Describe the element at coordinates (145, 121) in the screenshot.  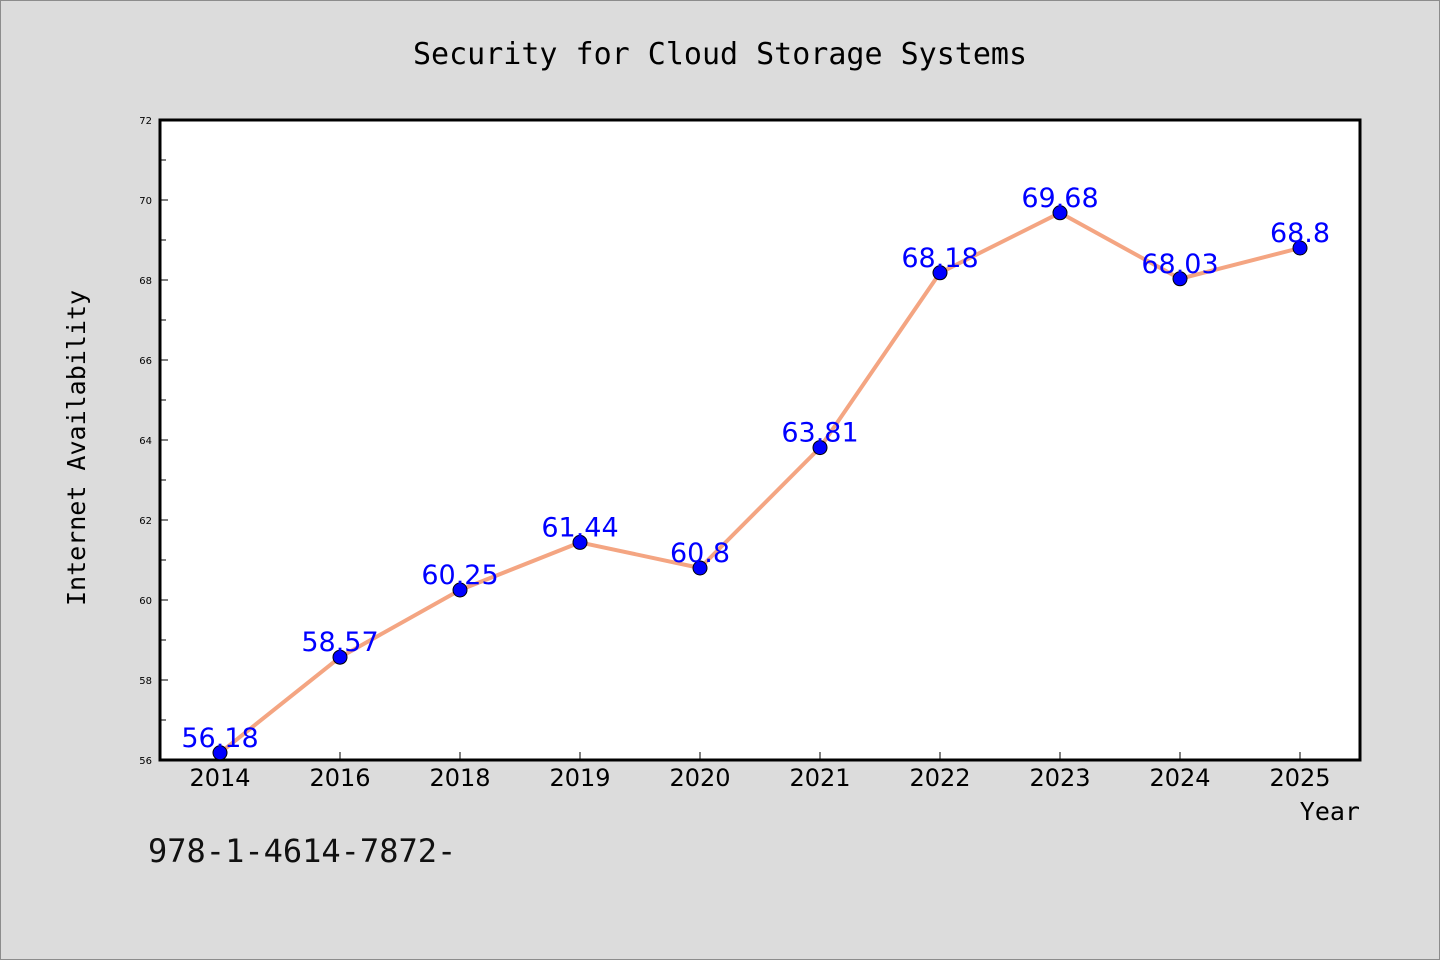
I see `y-tick-label: 72` at that location.